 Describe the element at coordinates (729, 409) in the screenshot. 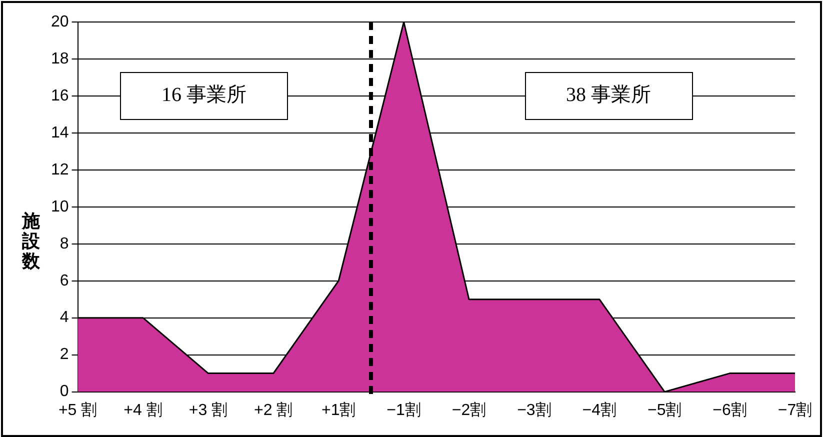

I see `x-tick-label: −6割` at that location.